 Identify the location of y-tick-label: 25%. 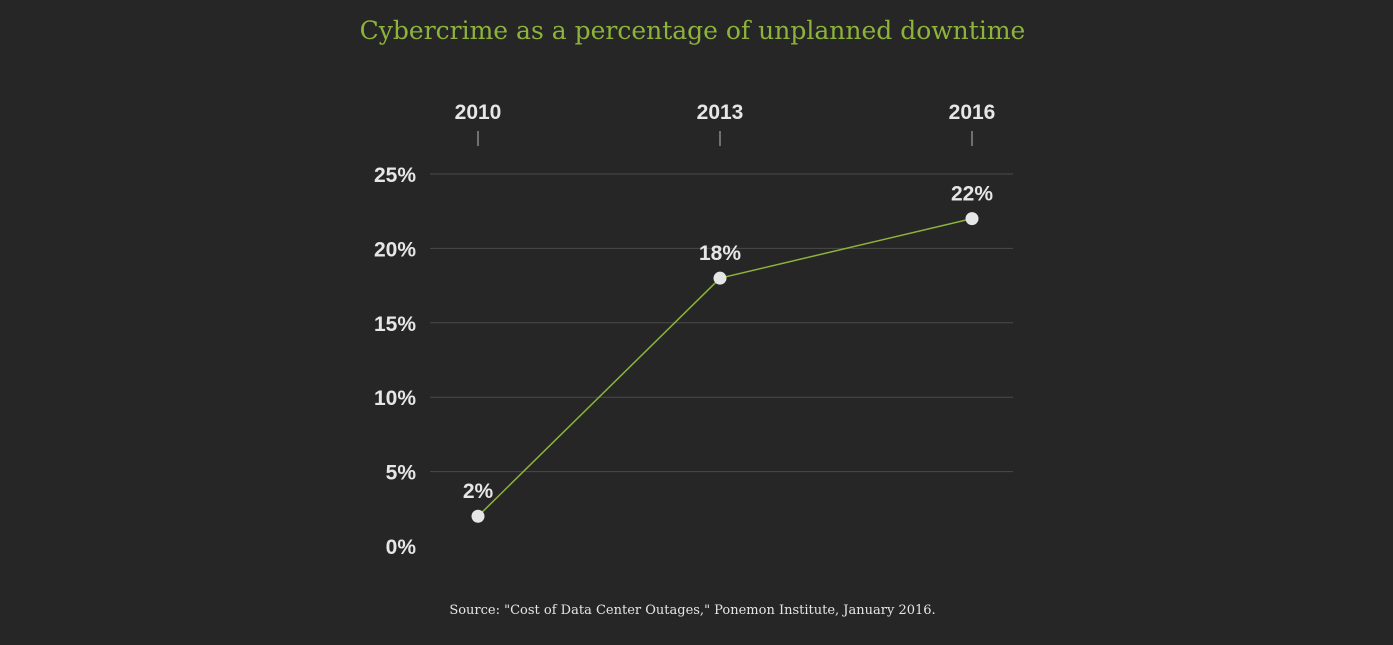
(395, 175).